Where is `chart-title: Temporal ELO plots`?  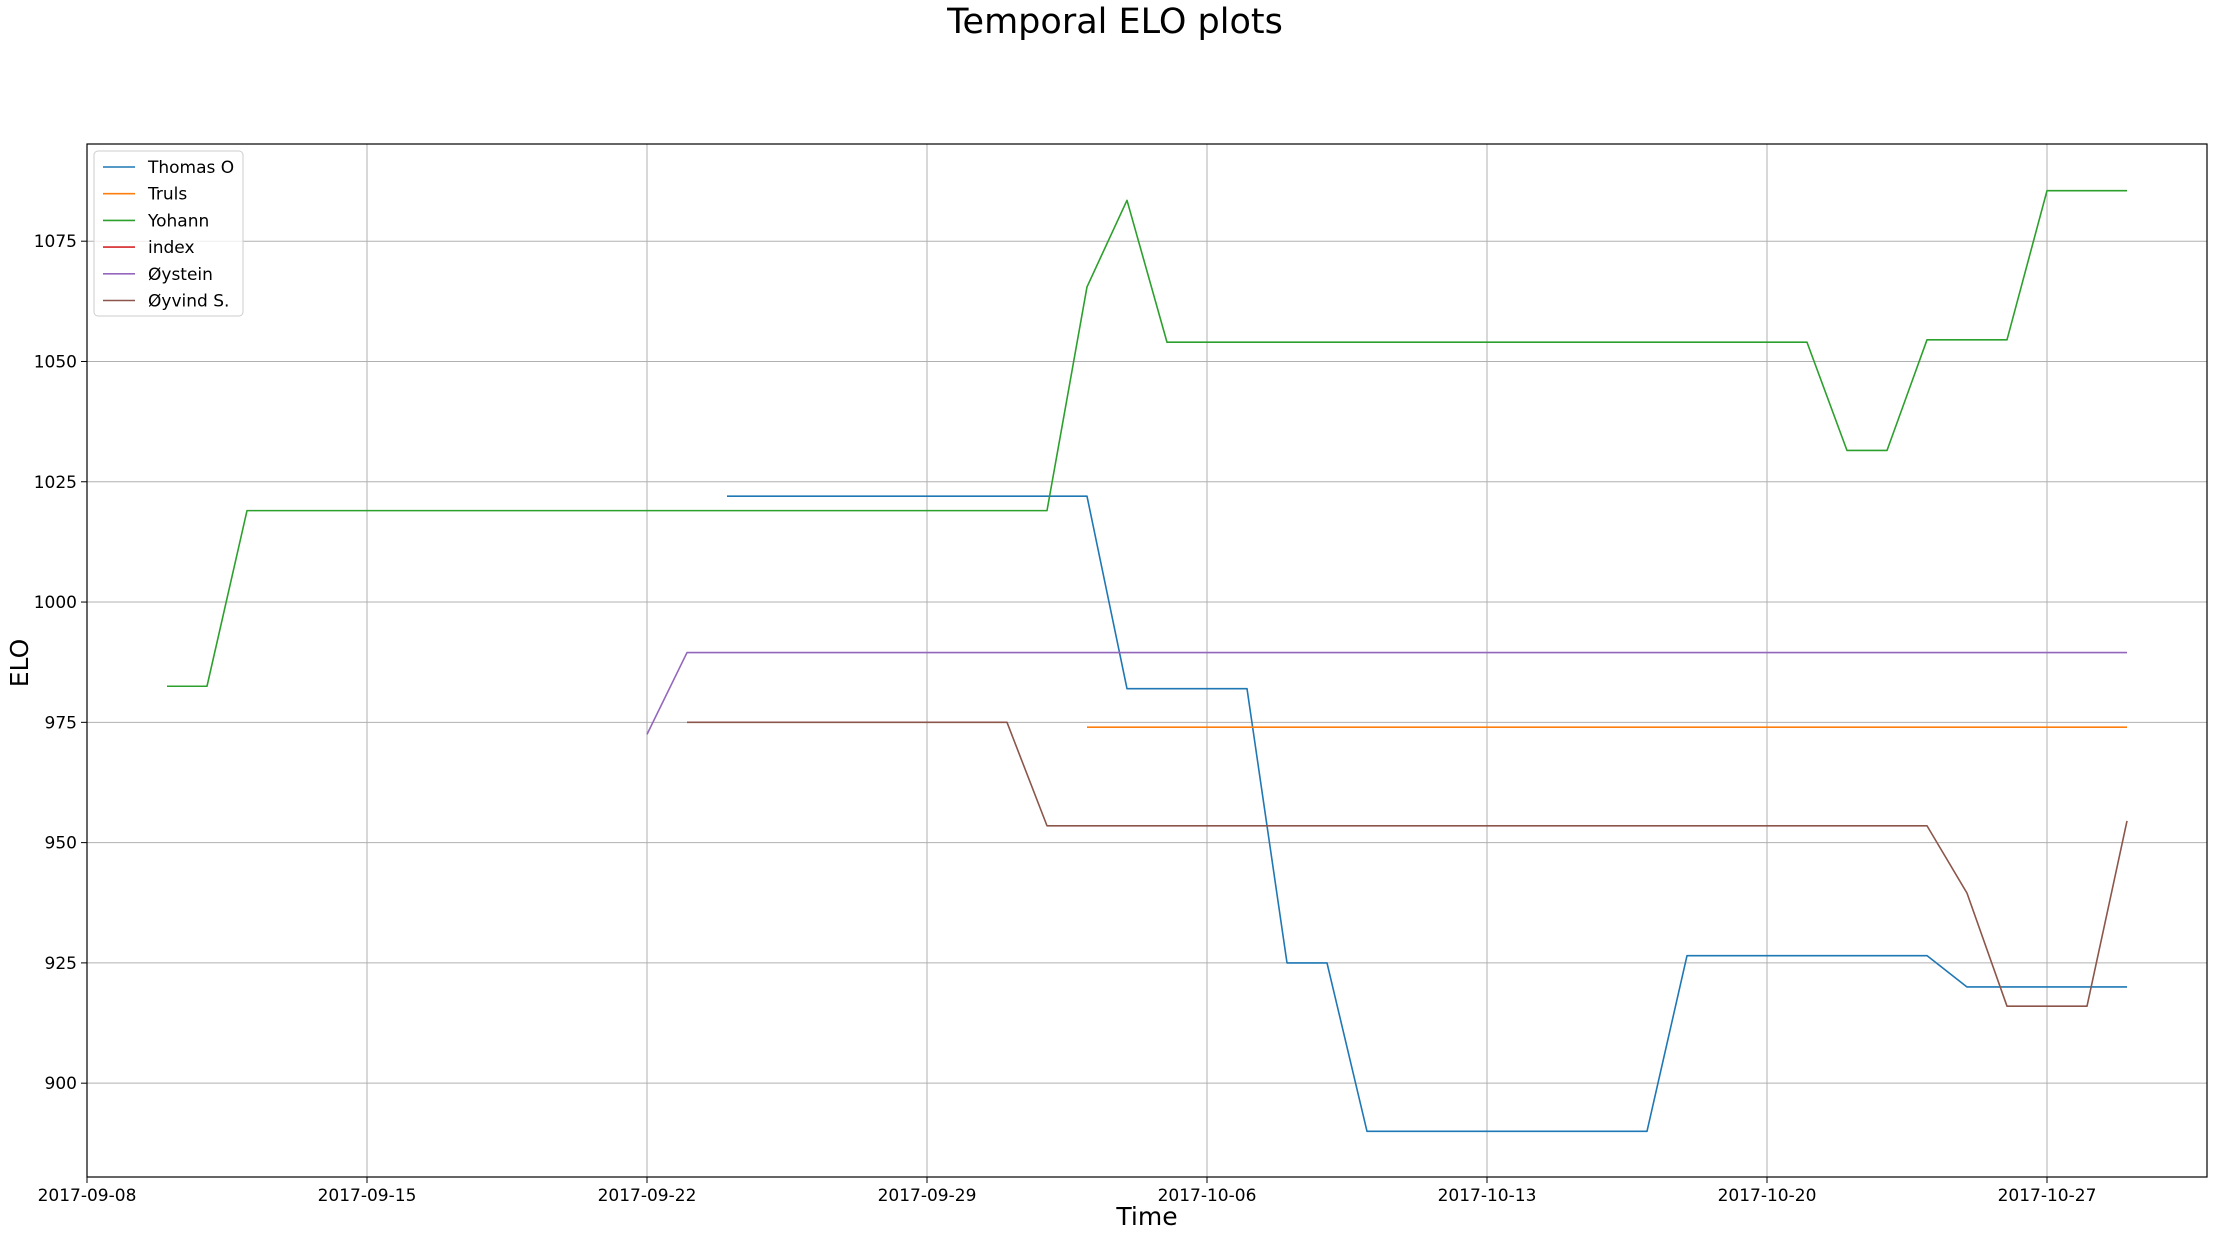 chart-title: Temporal ELO plots is located at coordinates (1114, 22).